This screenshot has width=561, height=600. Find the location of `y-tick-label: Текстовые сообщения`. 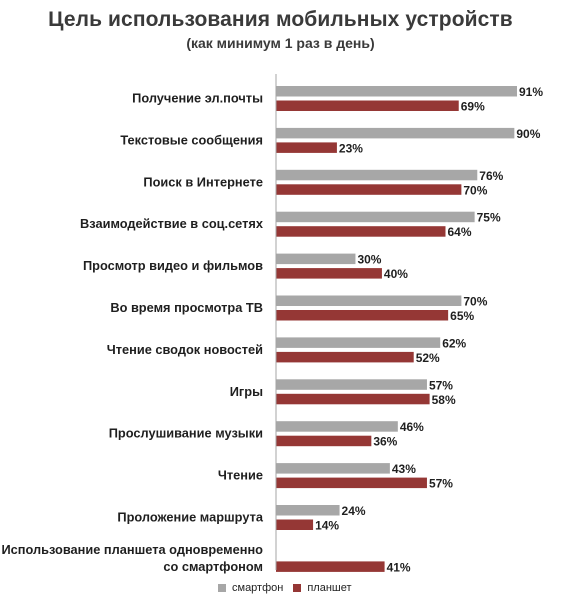

y-tick-label: Текстовые сообщения is located at coordinates (191, 139).